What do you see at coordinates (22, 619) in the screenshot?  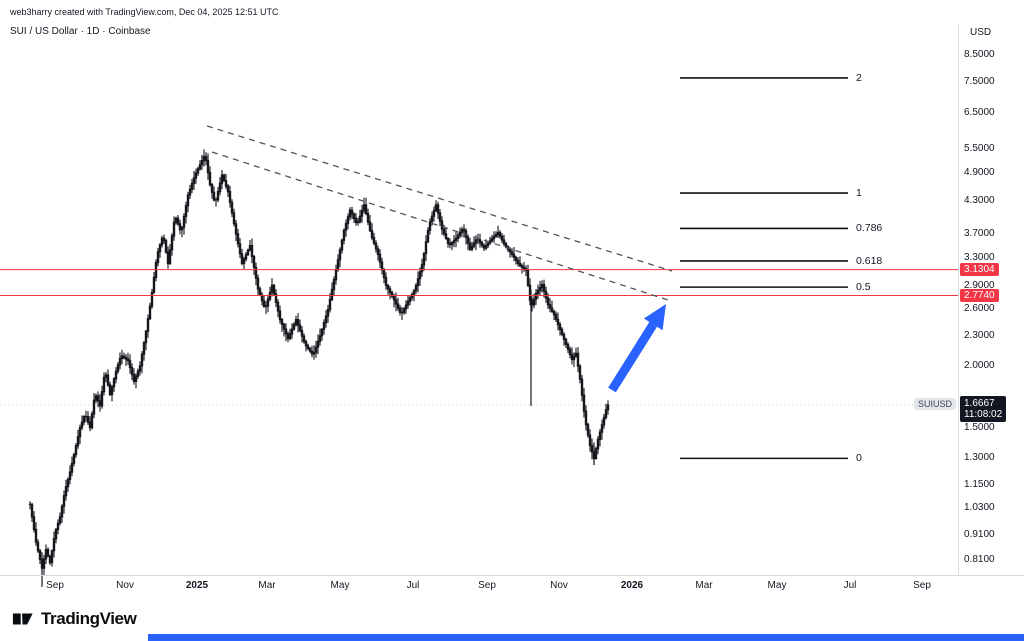 I see `tradingview-logo-icon` at bounding box center [22, 619].